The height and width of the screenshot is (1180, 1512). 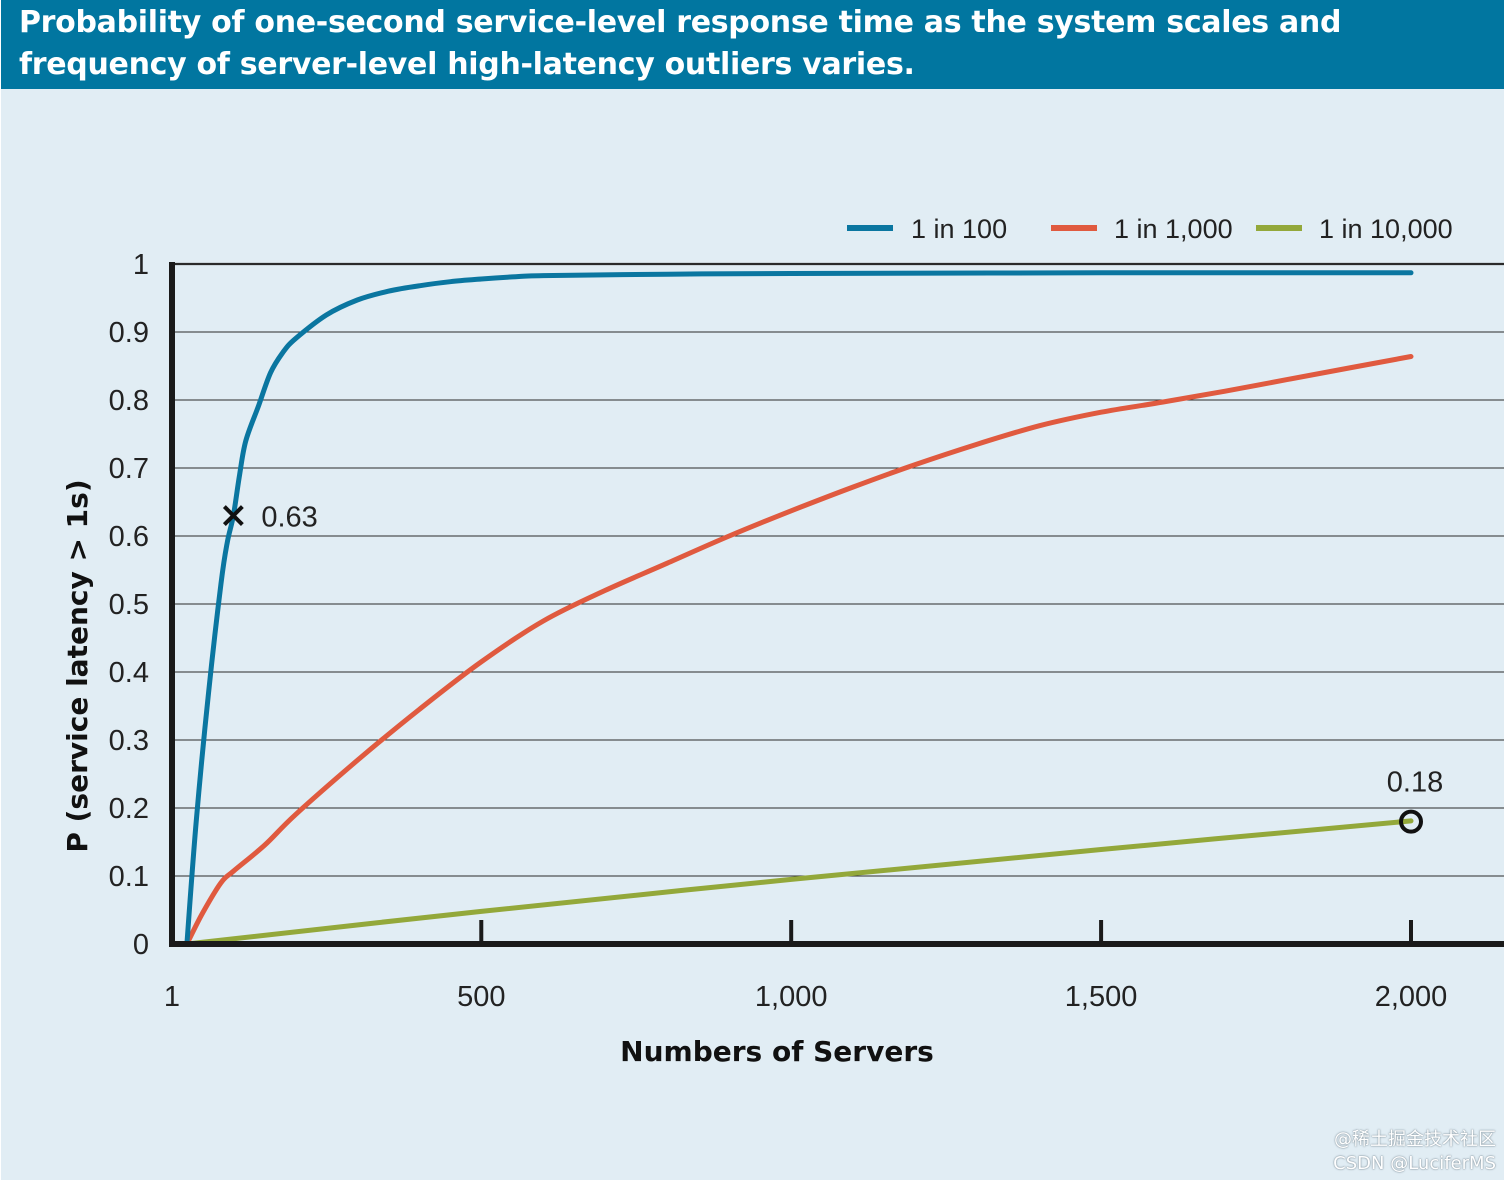 What do you see at coordinates (481, 997) in the screenshot?
I see `x-tick-label: 500` at bounding box center [481, 997].